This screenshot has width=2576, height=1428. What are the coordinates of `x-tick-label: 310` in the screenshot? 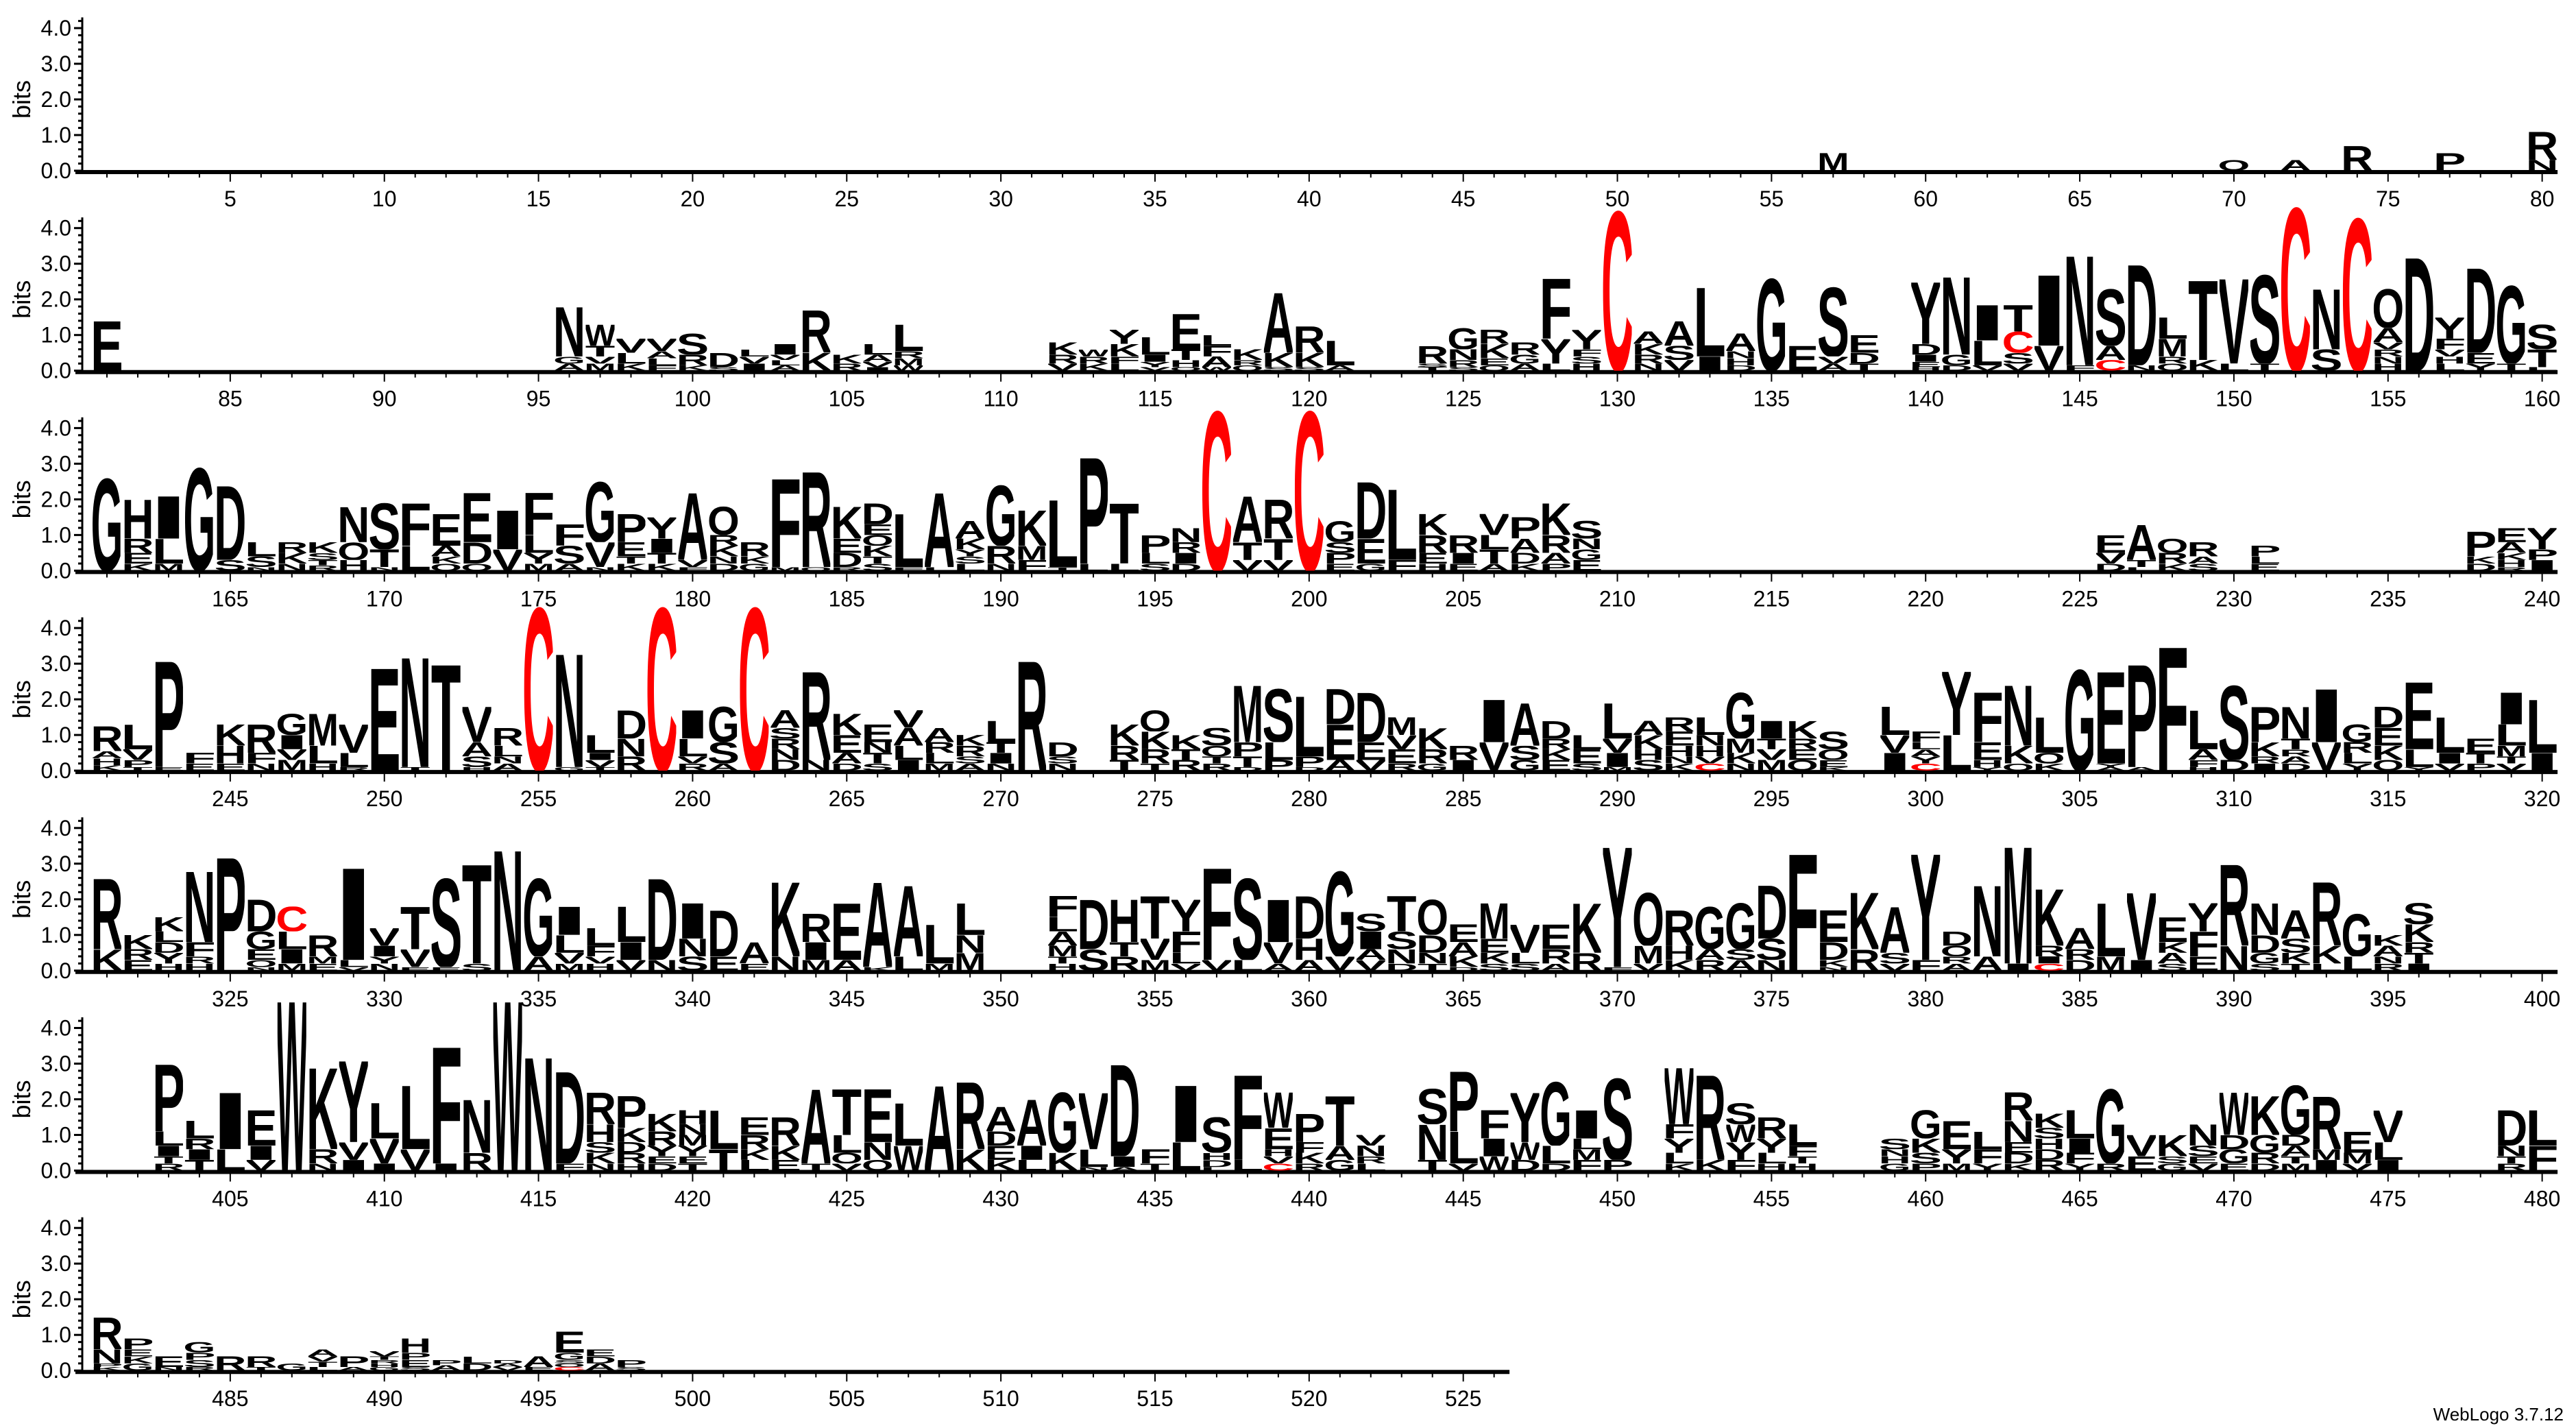 It's located at (2233, 798).